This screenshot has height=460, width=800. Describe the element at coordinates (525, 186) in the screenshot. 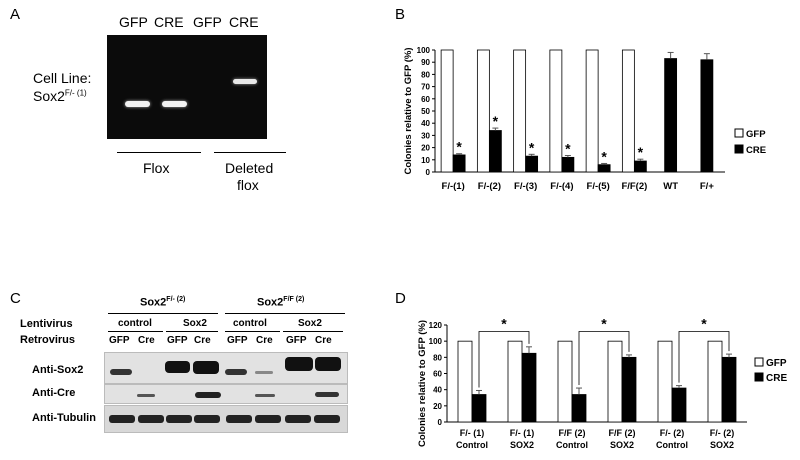

I see `x-tick-label: F/-(3)` at that location.